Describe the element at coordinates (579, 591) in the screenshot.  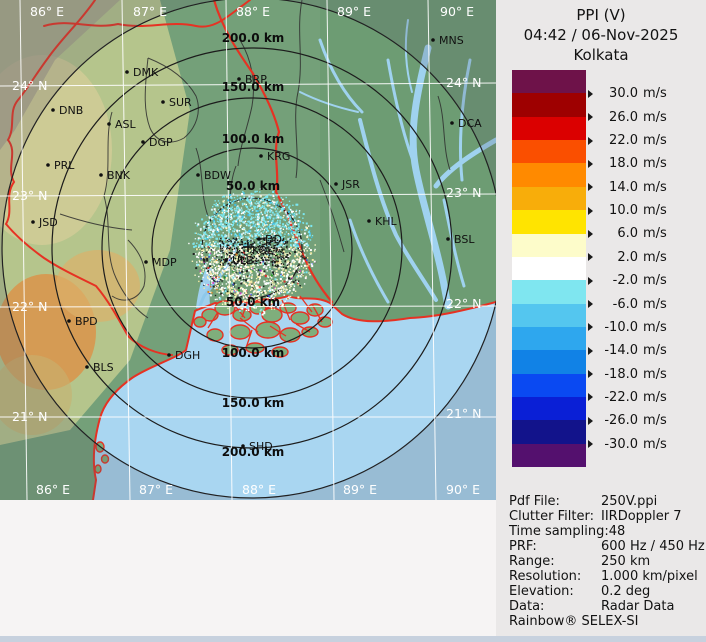
I see `info-row-elevation: Elevation: 0.2 deg` at that location.